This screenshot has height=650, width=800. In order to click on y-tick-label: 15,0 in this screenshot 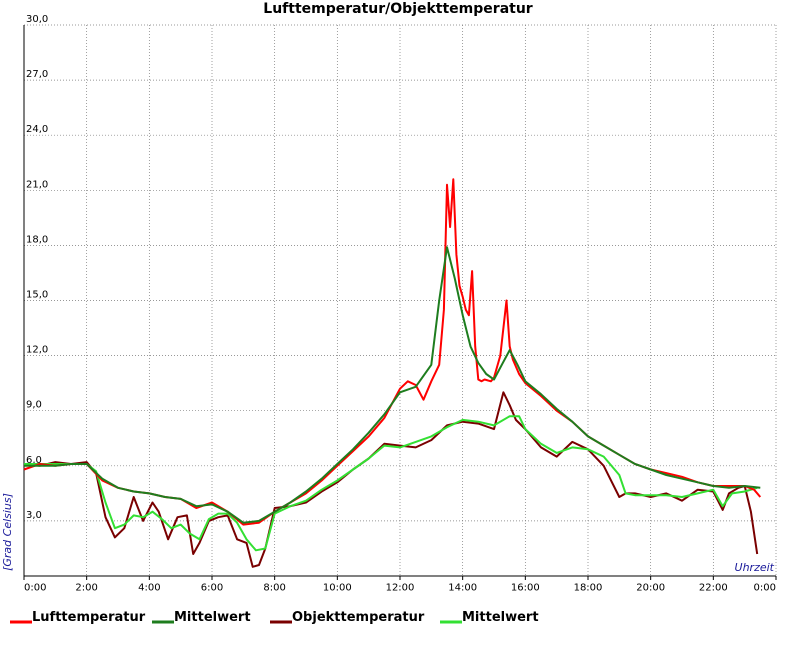, I will do `click(37, 295)`.